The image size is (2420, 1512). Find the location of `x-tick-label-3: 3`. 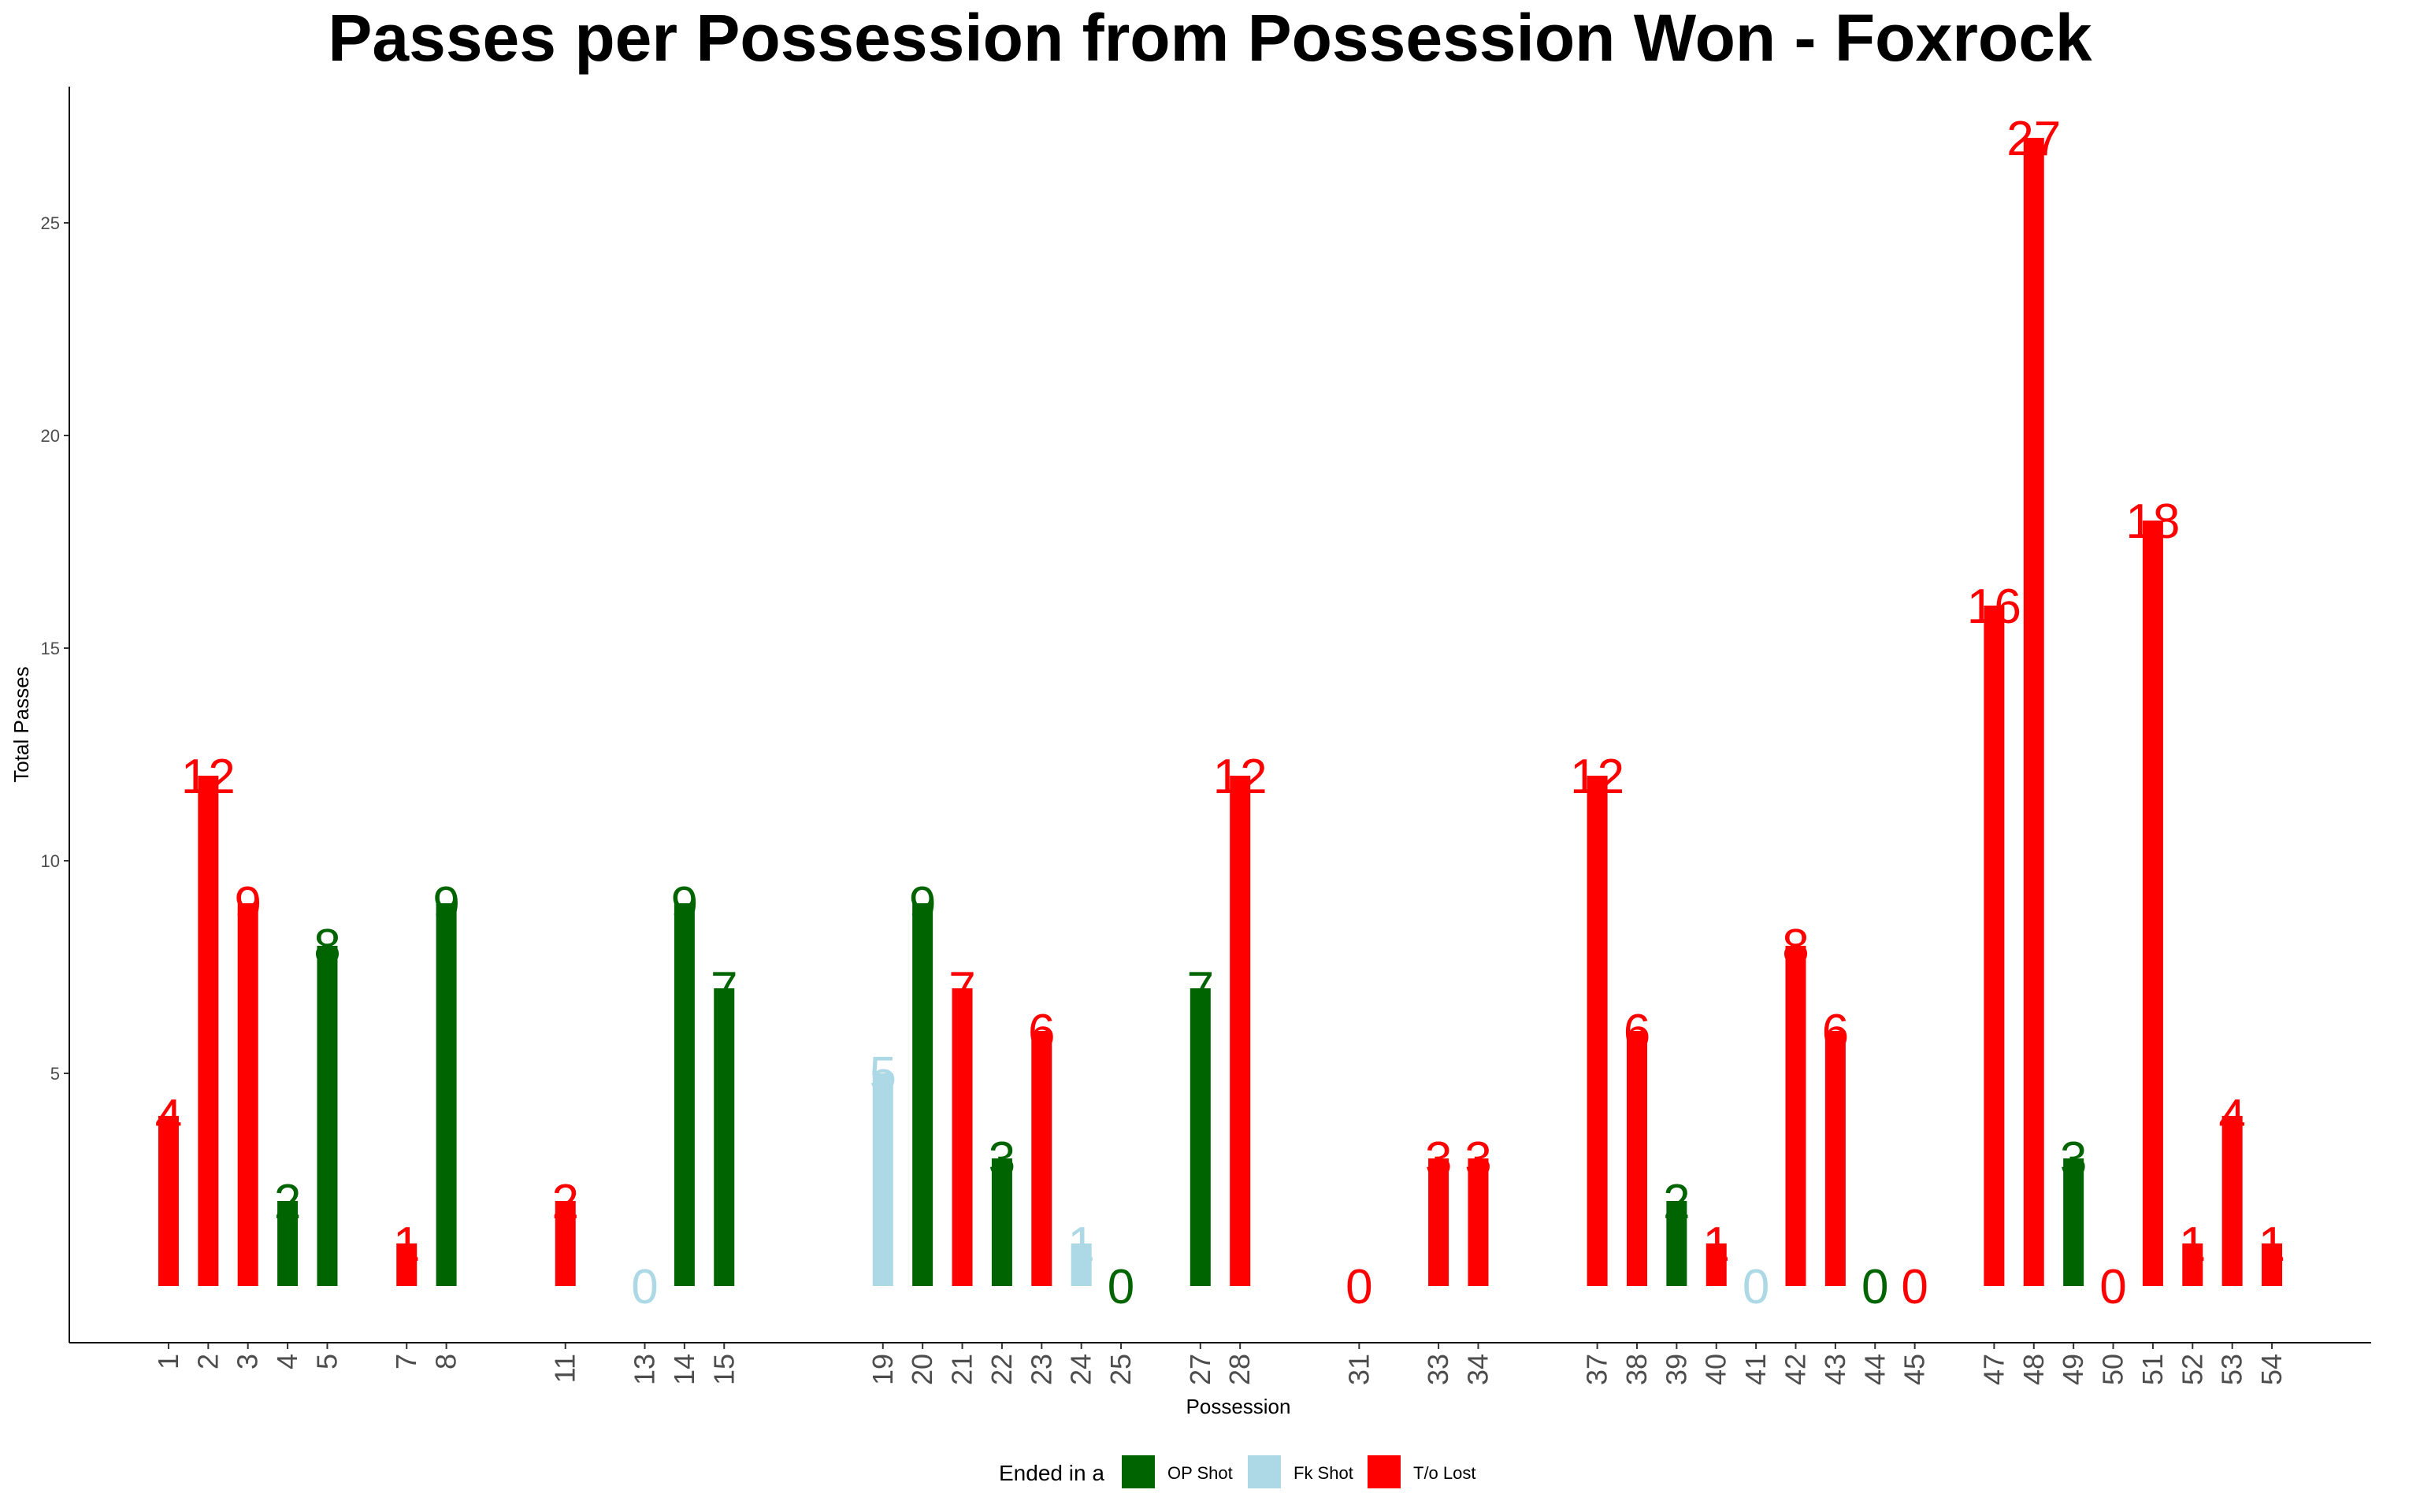

x-tick-label-3: 3 is located at coordinates (248, 1361).